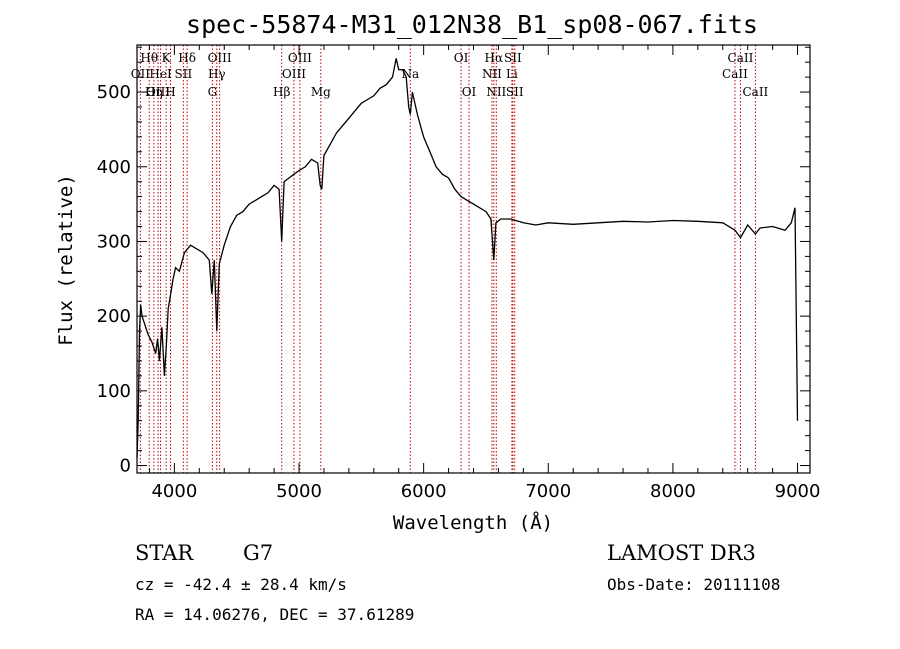 This screenshot has height=649, width=900. I want to click on line-label-24: SII, so click(515, 92).